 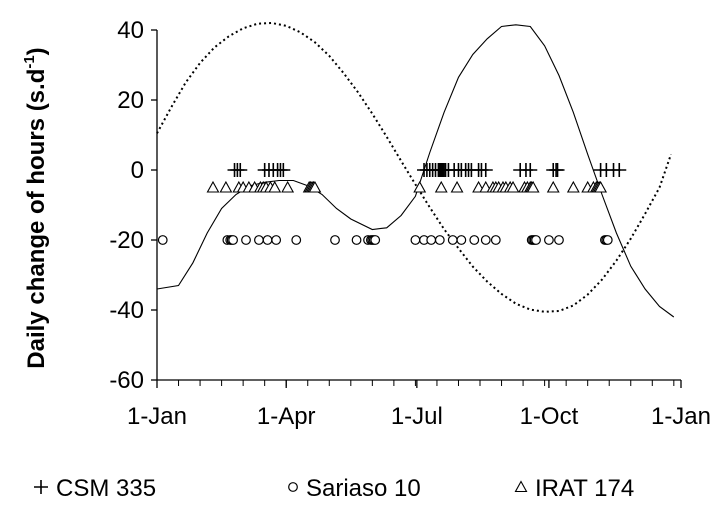 What do you see at coordinates (130, 100) in the screenshot?
I see `y-tick-label: 20` at bounding box center [130, 100].